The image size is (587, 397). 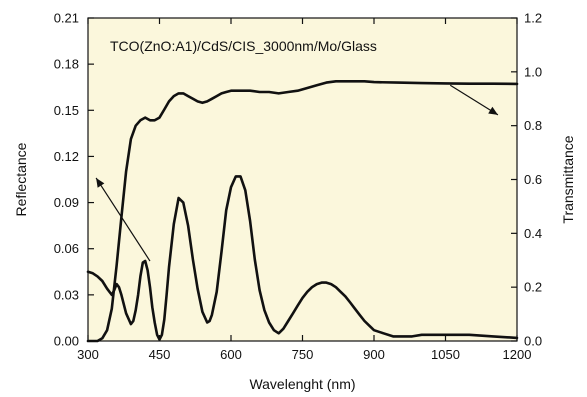 I want to click on y-axis-right-label: Transmittance, so click(x=568, y=179).